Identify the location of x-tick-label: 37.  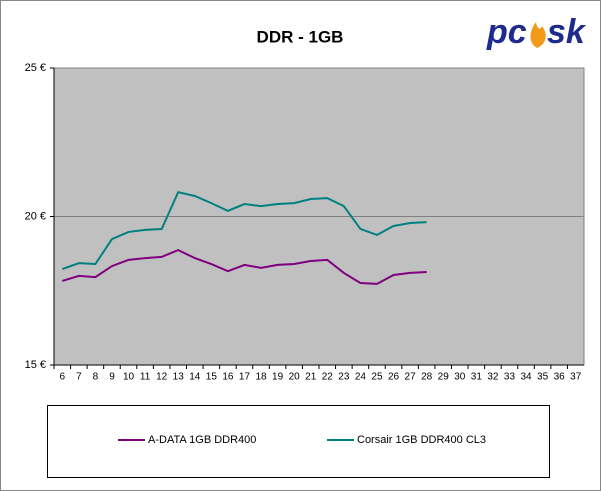
(576, 377).